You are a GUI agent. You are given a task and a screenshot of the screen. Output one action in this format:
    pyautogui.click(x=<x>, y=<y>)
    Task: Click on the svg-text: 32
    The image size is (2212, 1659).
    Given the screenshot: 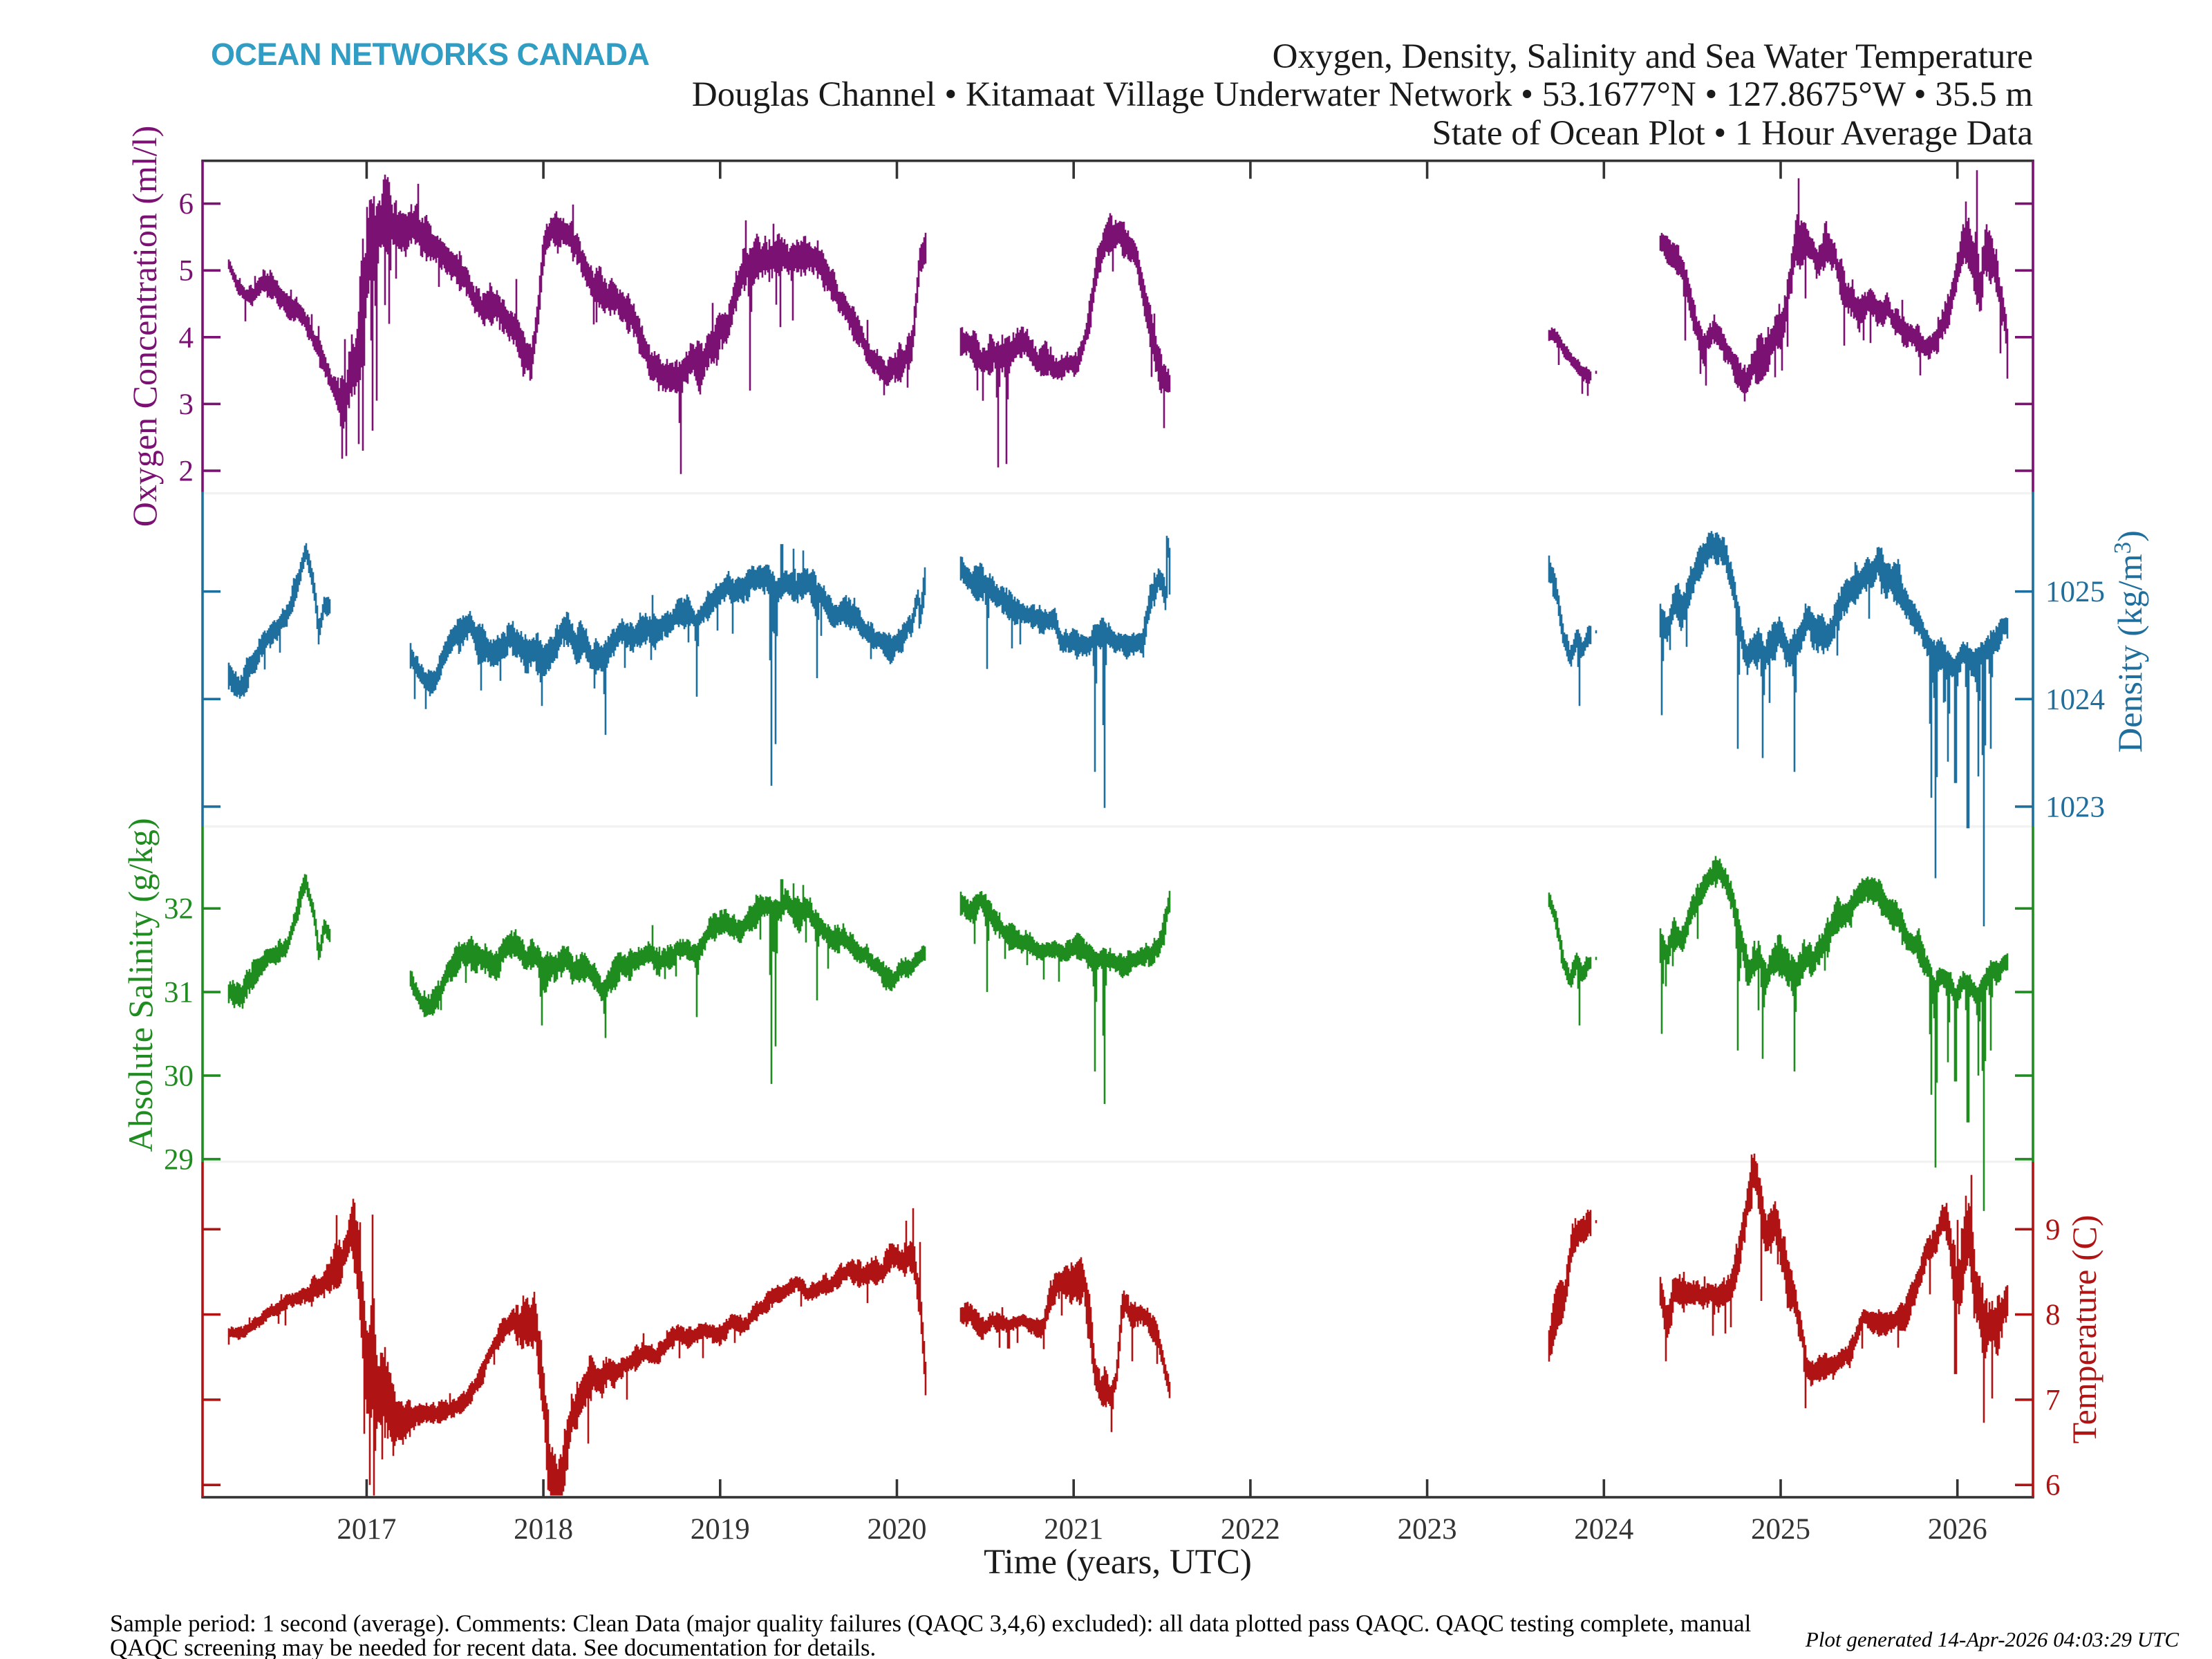 What is the action you would take?
    pyautogui.click(x=179, y=910)
    